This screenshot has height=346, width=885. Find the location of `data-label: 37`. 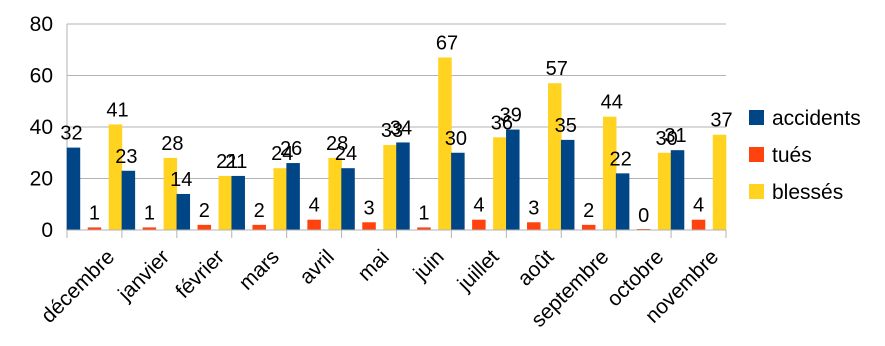

data-label: 37 is located at coordinates (721, 121).